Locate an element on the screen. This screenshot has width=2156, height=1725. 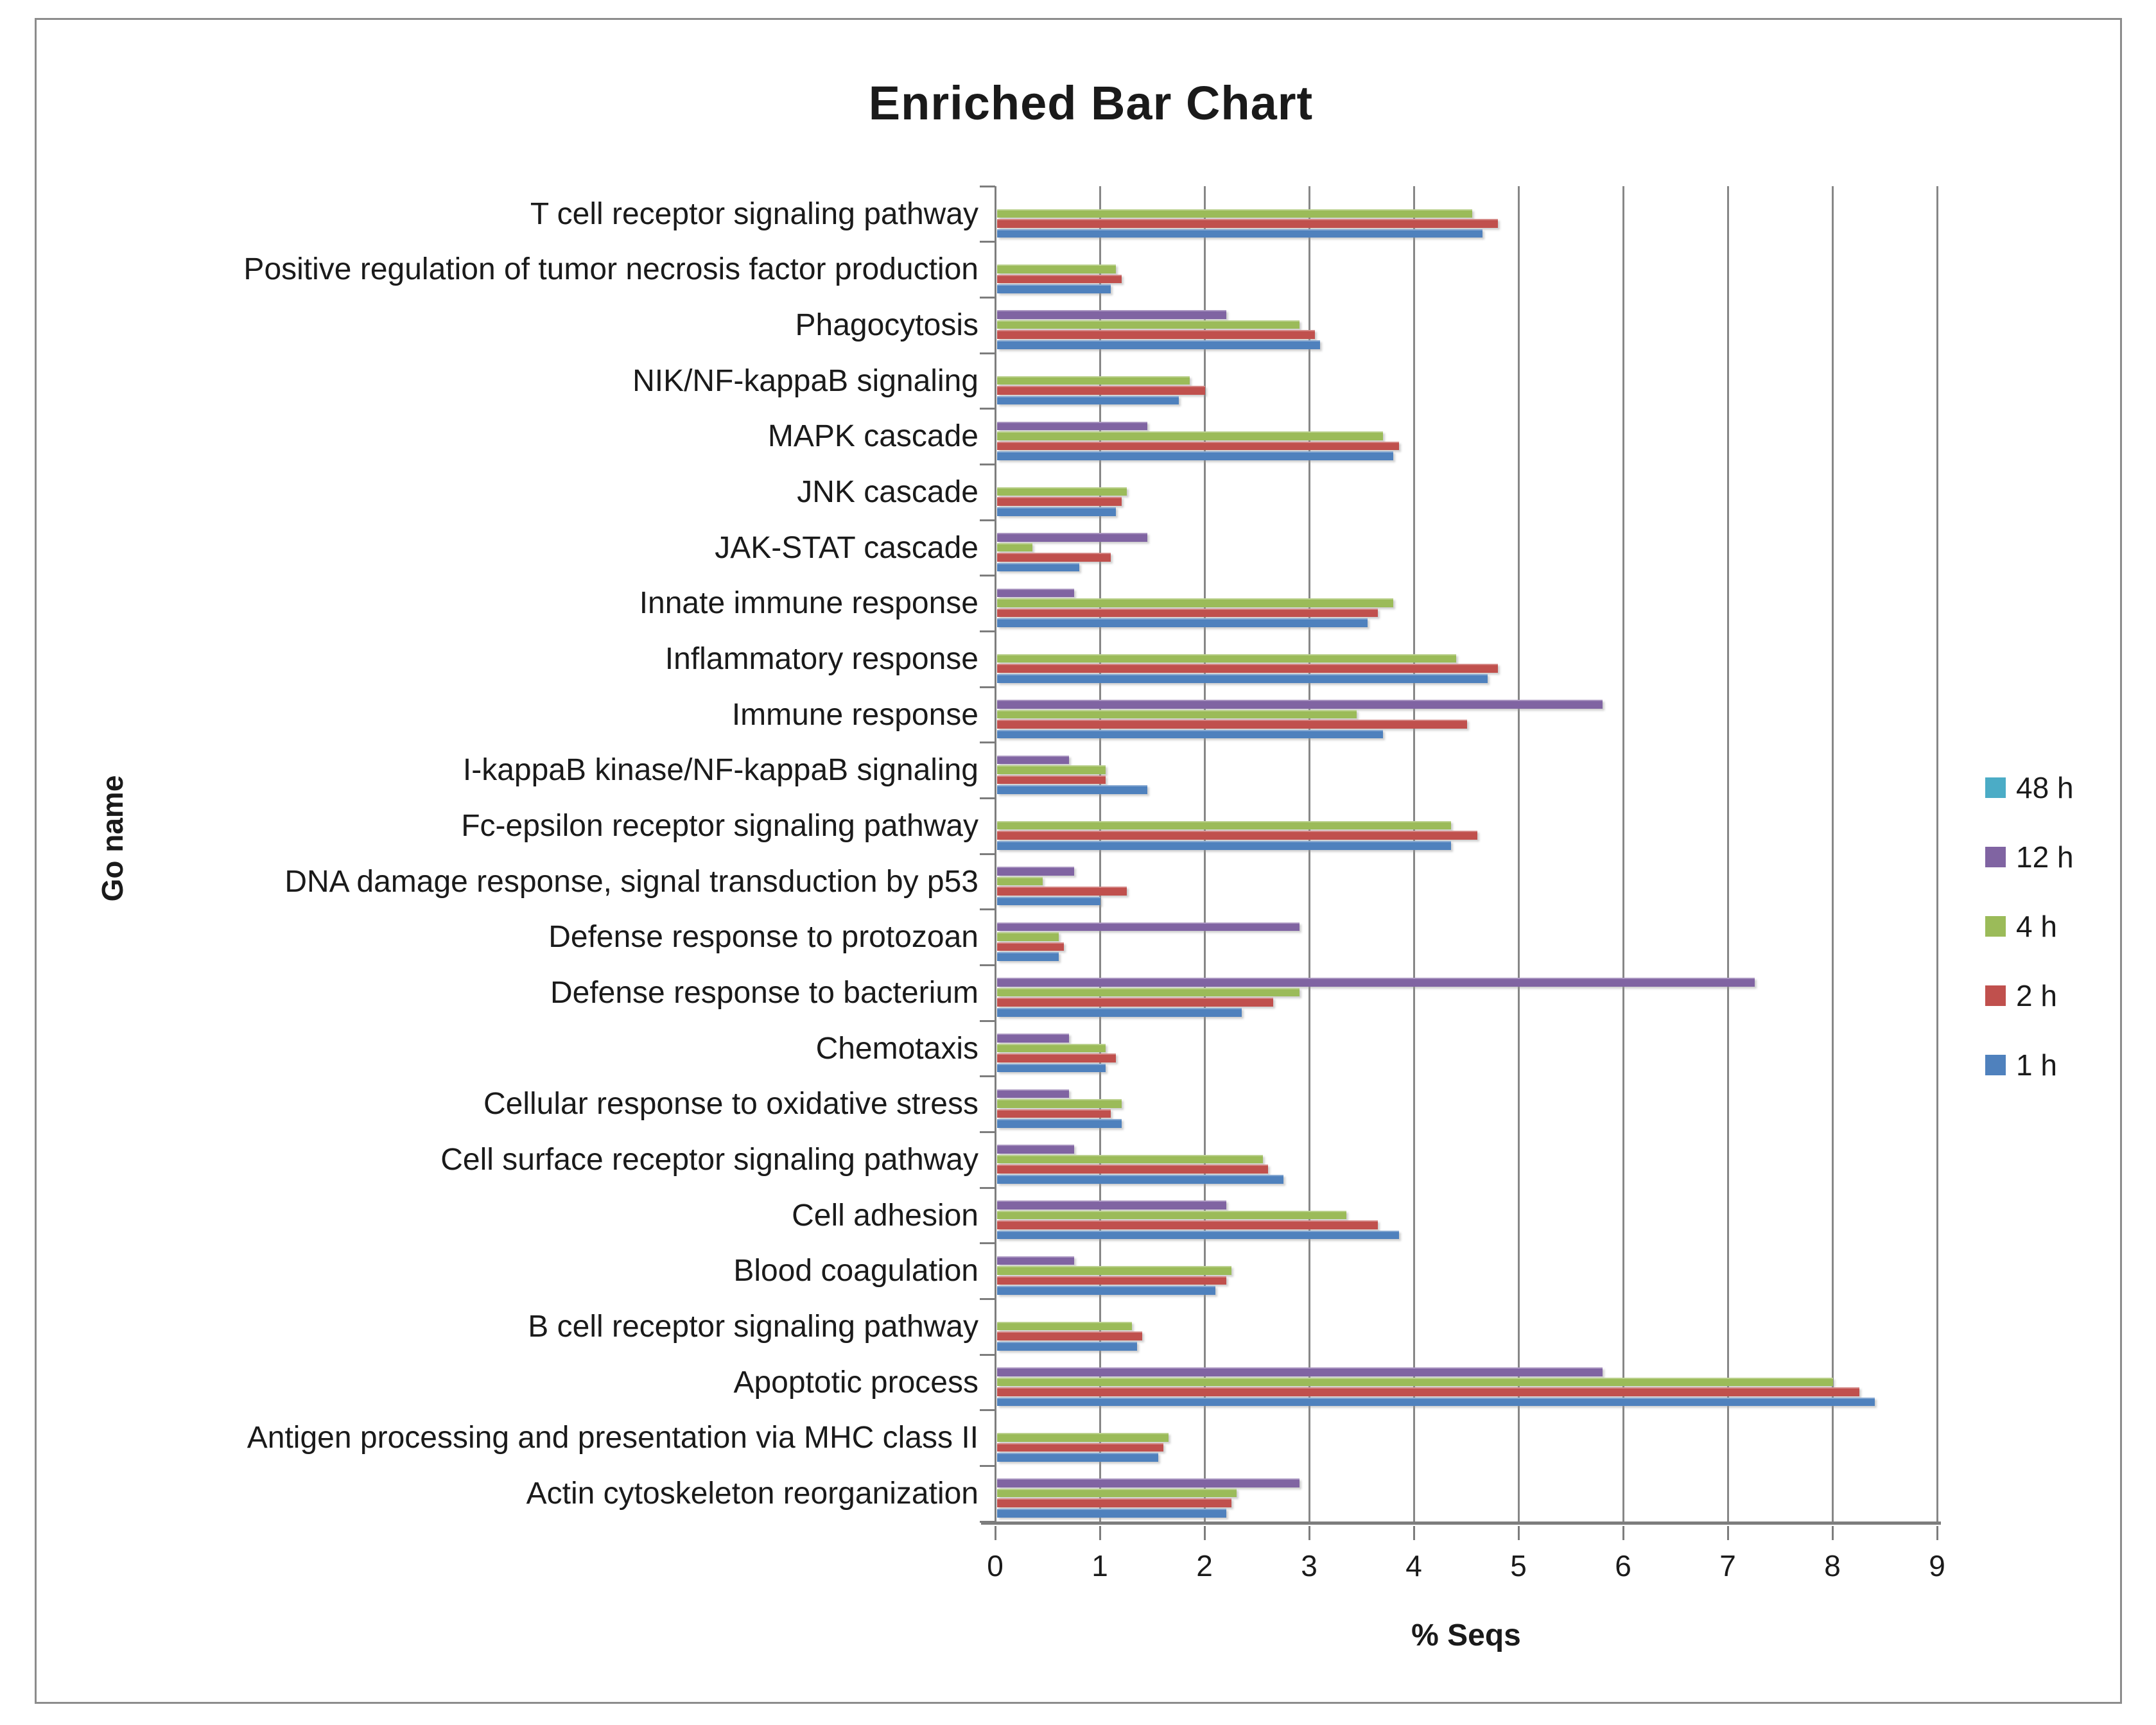
bar-4h-row21 is located at coordinates (1064, 1326).